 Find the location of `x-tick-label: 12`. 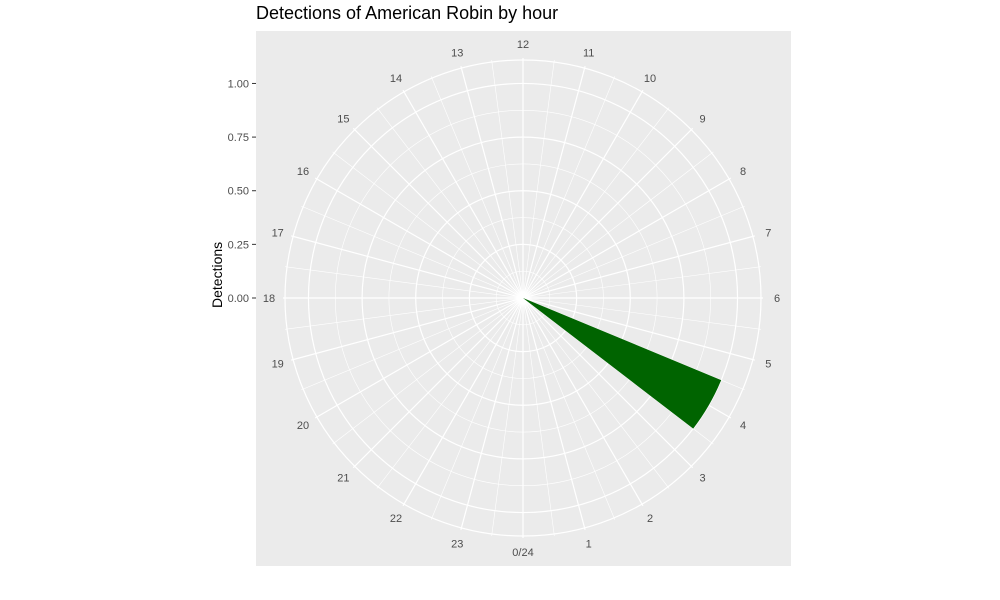

x-tick-label: 12 is located at coordinates (523, 45).